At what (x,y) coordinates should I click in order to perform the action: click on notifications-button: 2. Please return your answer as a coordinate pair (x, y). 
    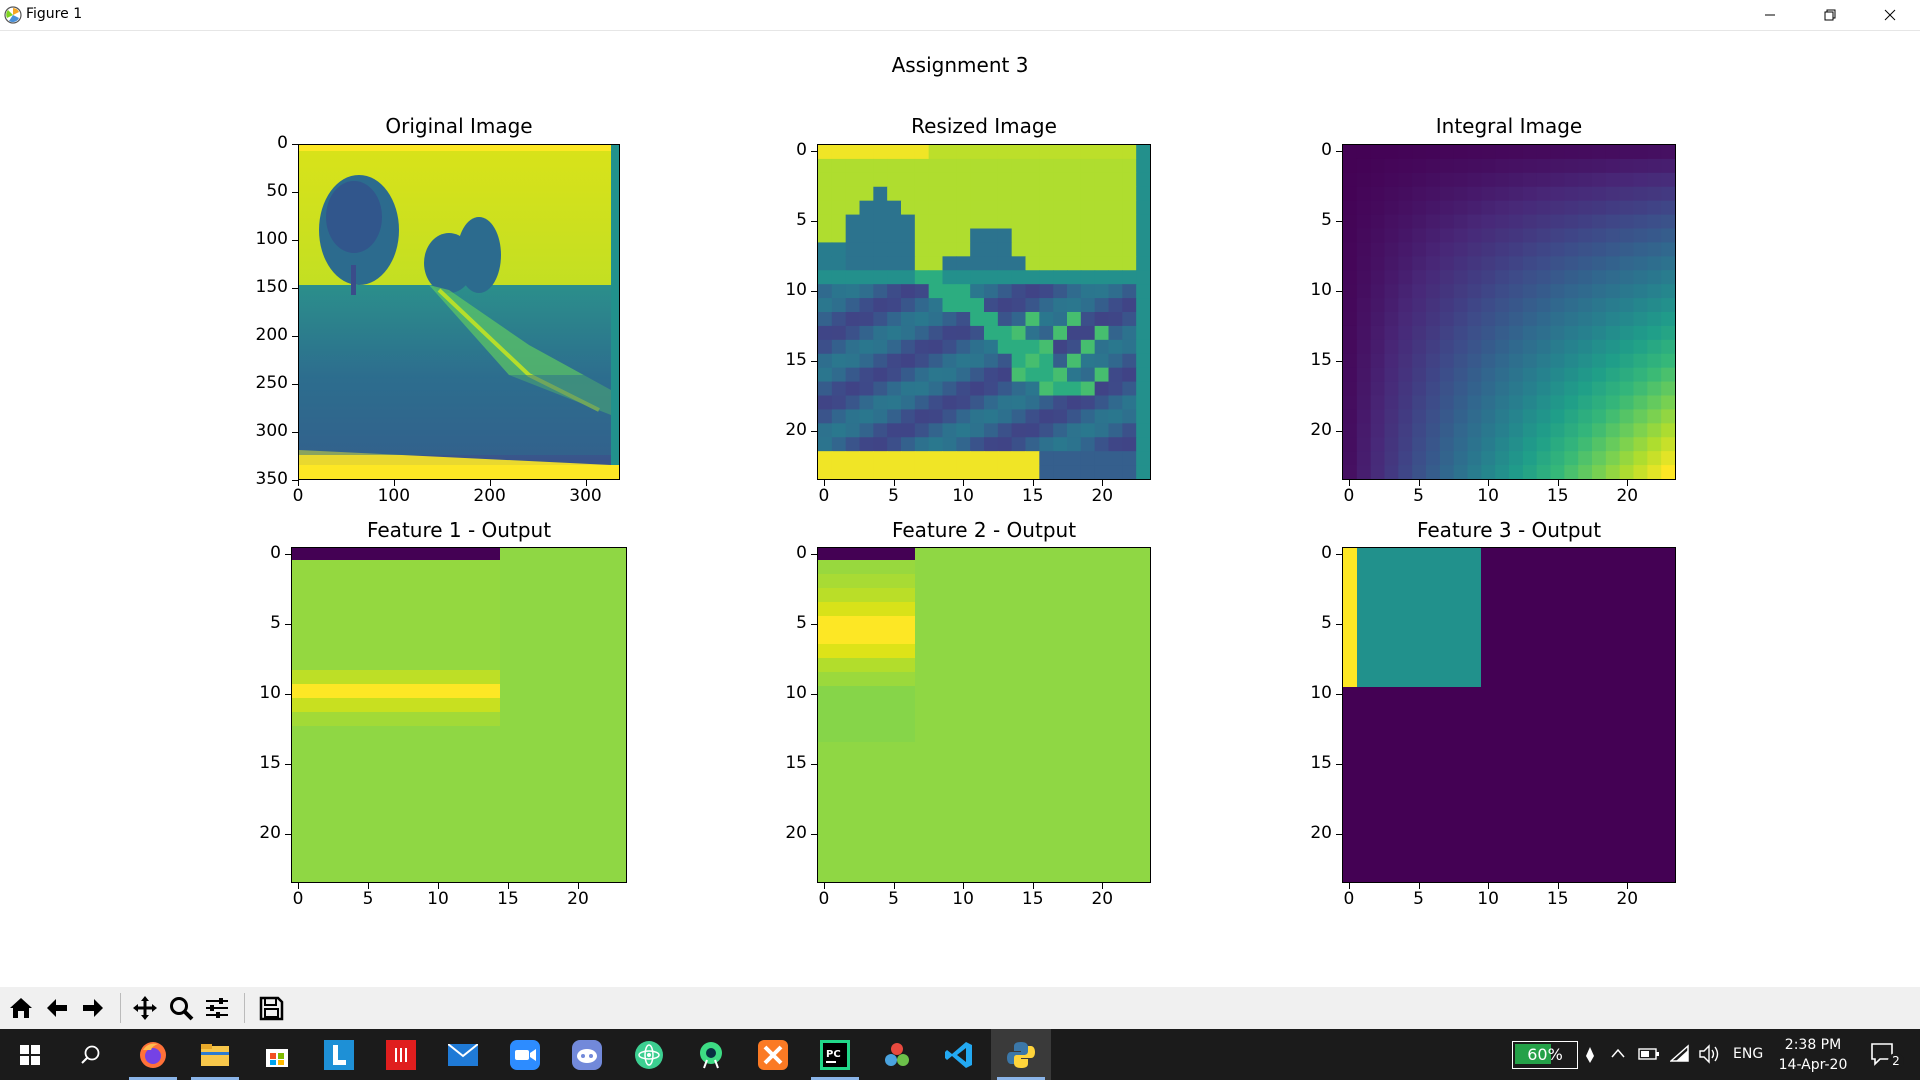
    Looking at the image, I should click on (1887, 1055).